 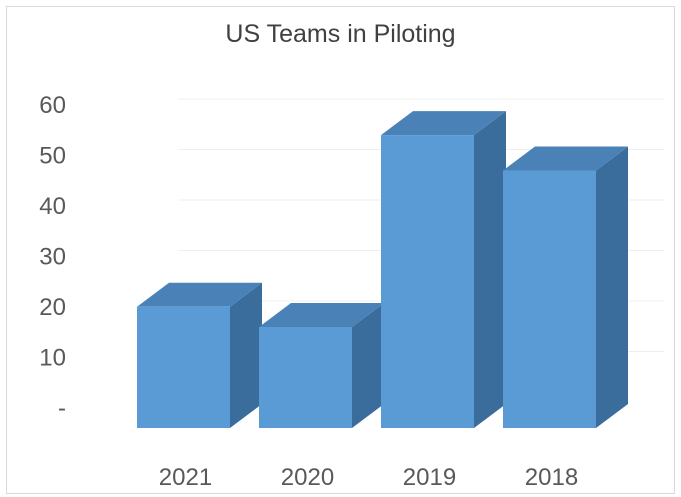 What do you see at coordinates (52, 156) in the screenshot?
I see `y-tick-label-50: 50` at bounding box center [52, 156].